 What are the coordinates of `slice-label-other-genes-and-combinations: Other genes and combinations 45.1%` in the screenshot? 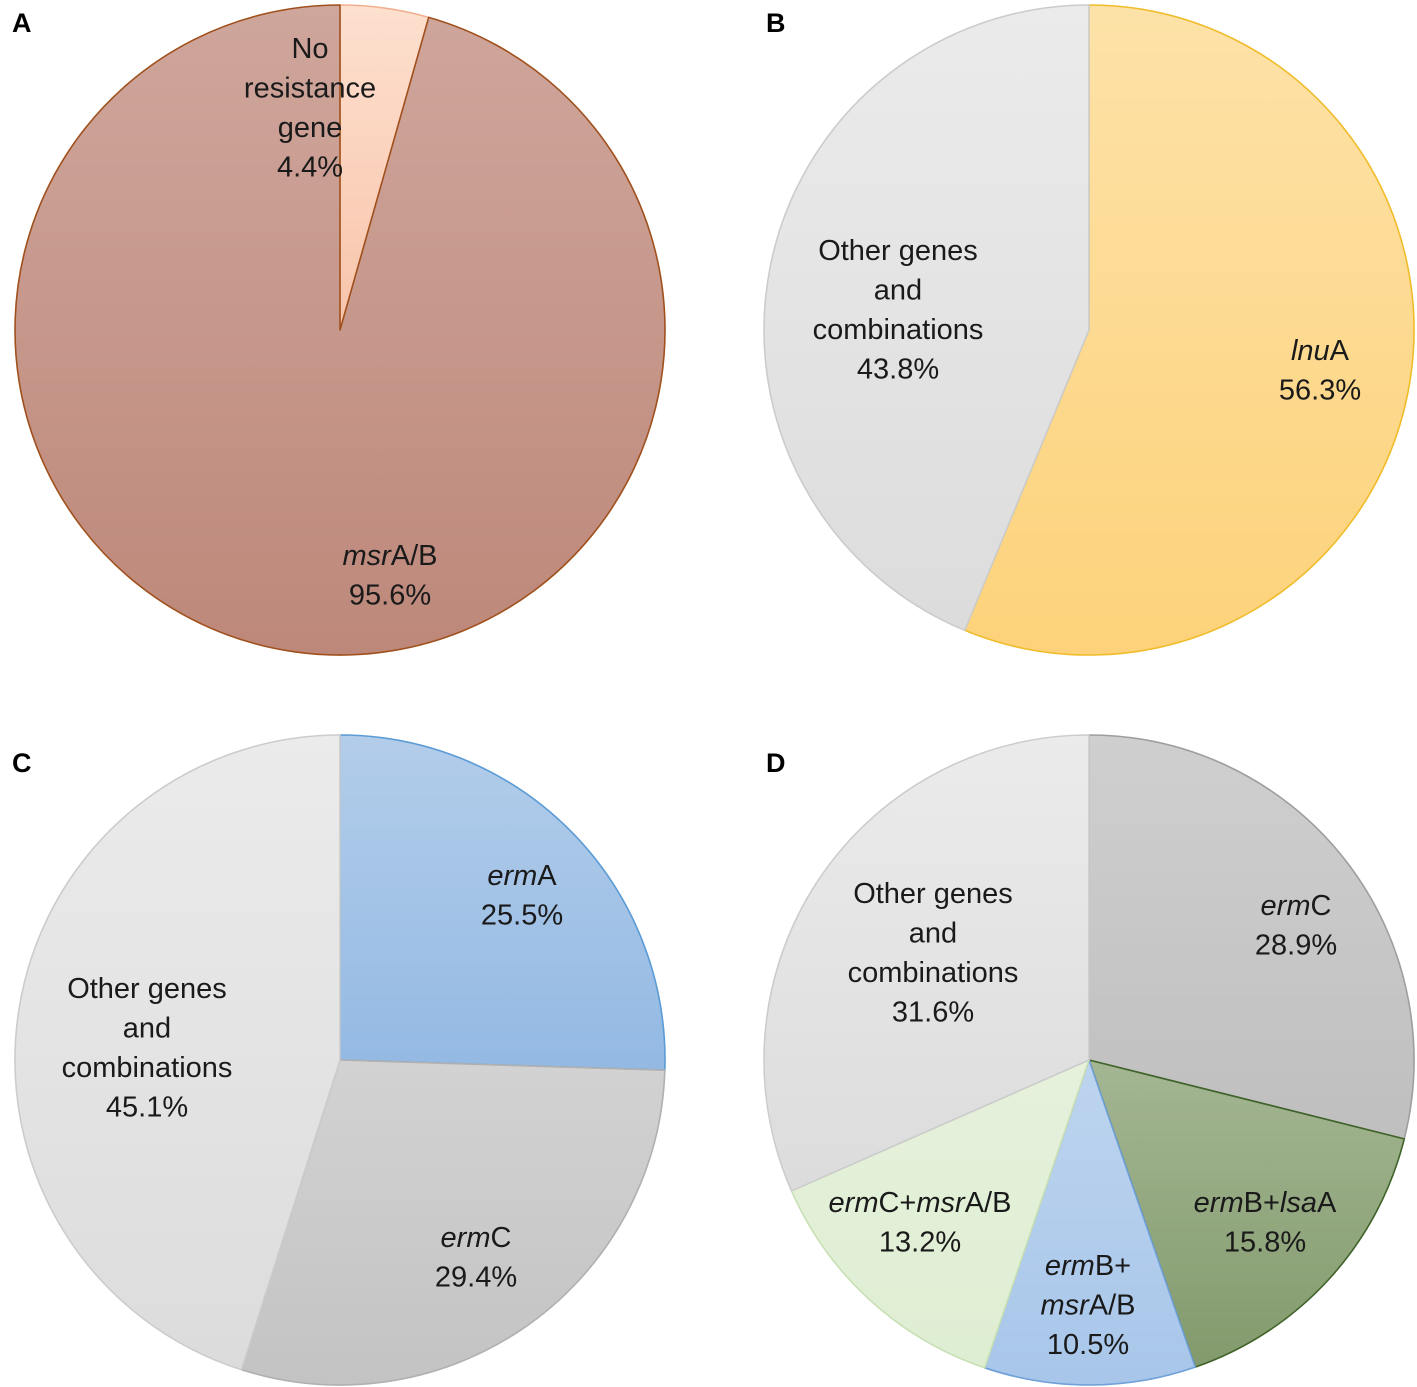 It's located at (147, 1048).